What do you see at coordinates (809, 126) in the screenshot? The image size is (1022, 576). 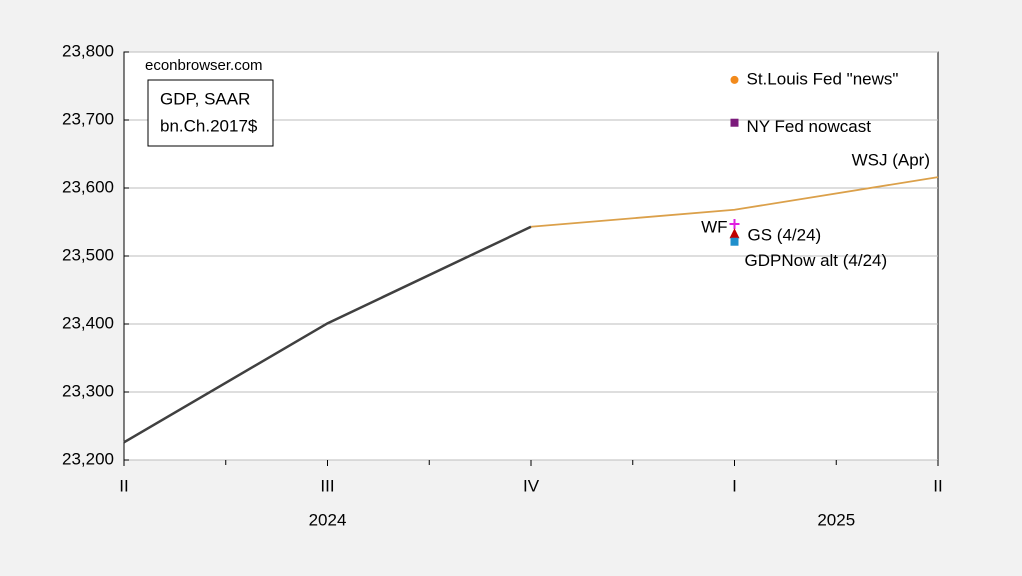 I see `series-label: NY Fed nowcast` at bounding box center [809, 126].